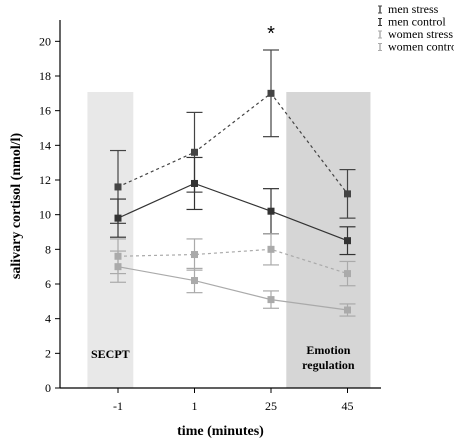  I want to click on legend-label: men control, so click(417, 22).